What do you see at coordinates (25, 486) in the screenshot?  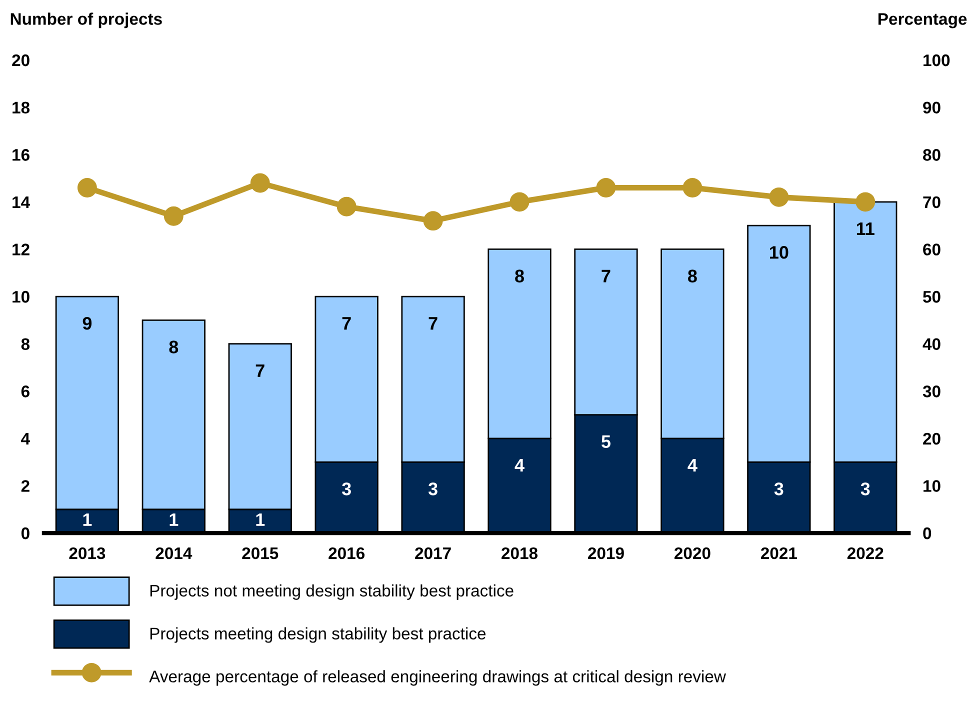 I see `y-tick-label: 2` at bounding box center [25, 486].